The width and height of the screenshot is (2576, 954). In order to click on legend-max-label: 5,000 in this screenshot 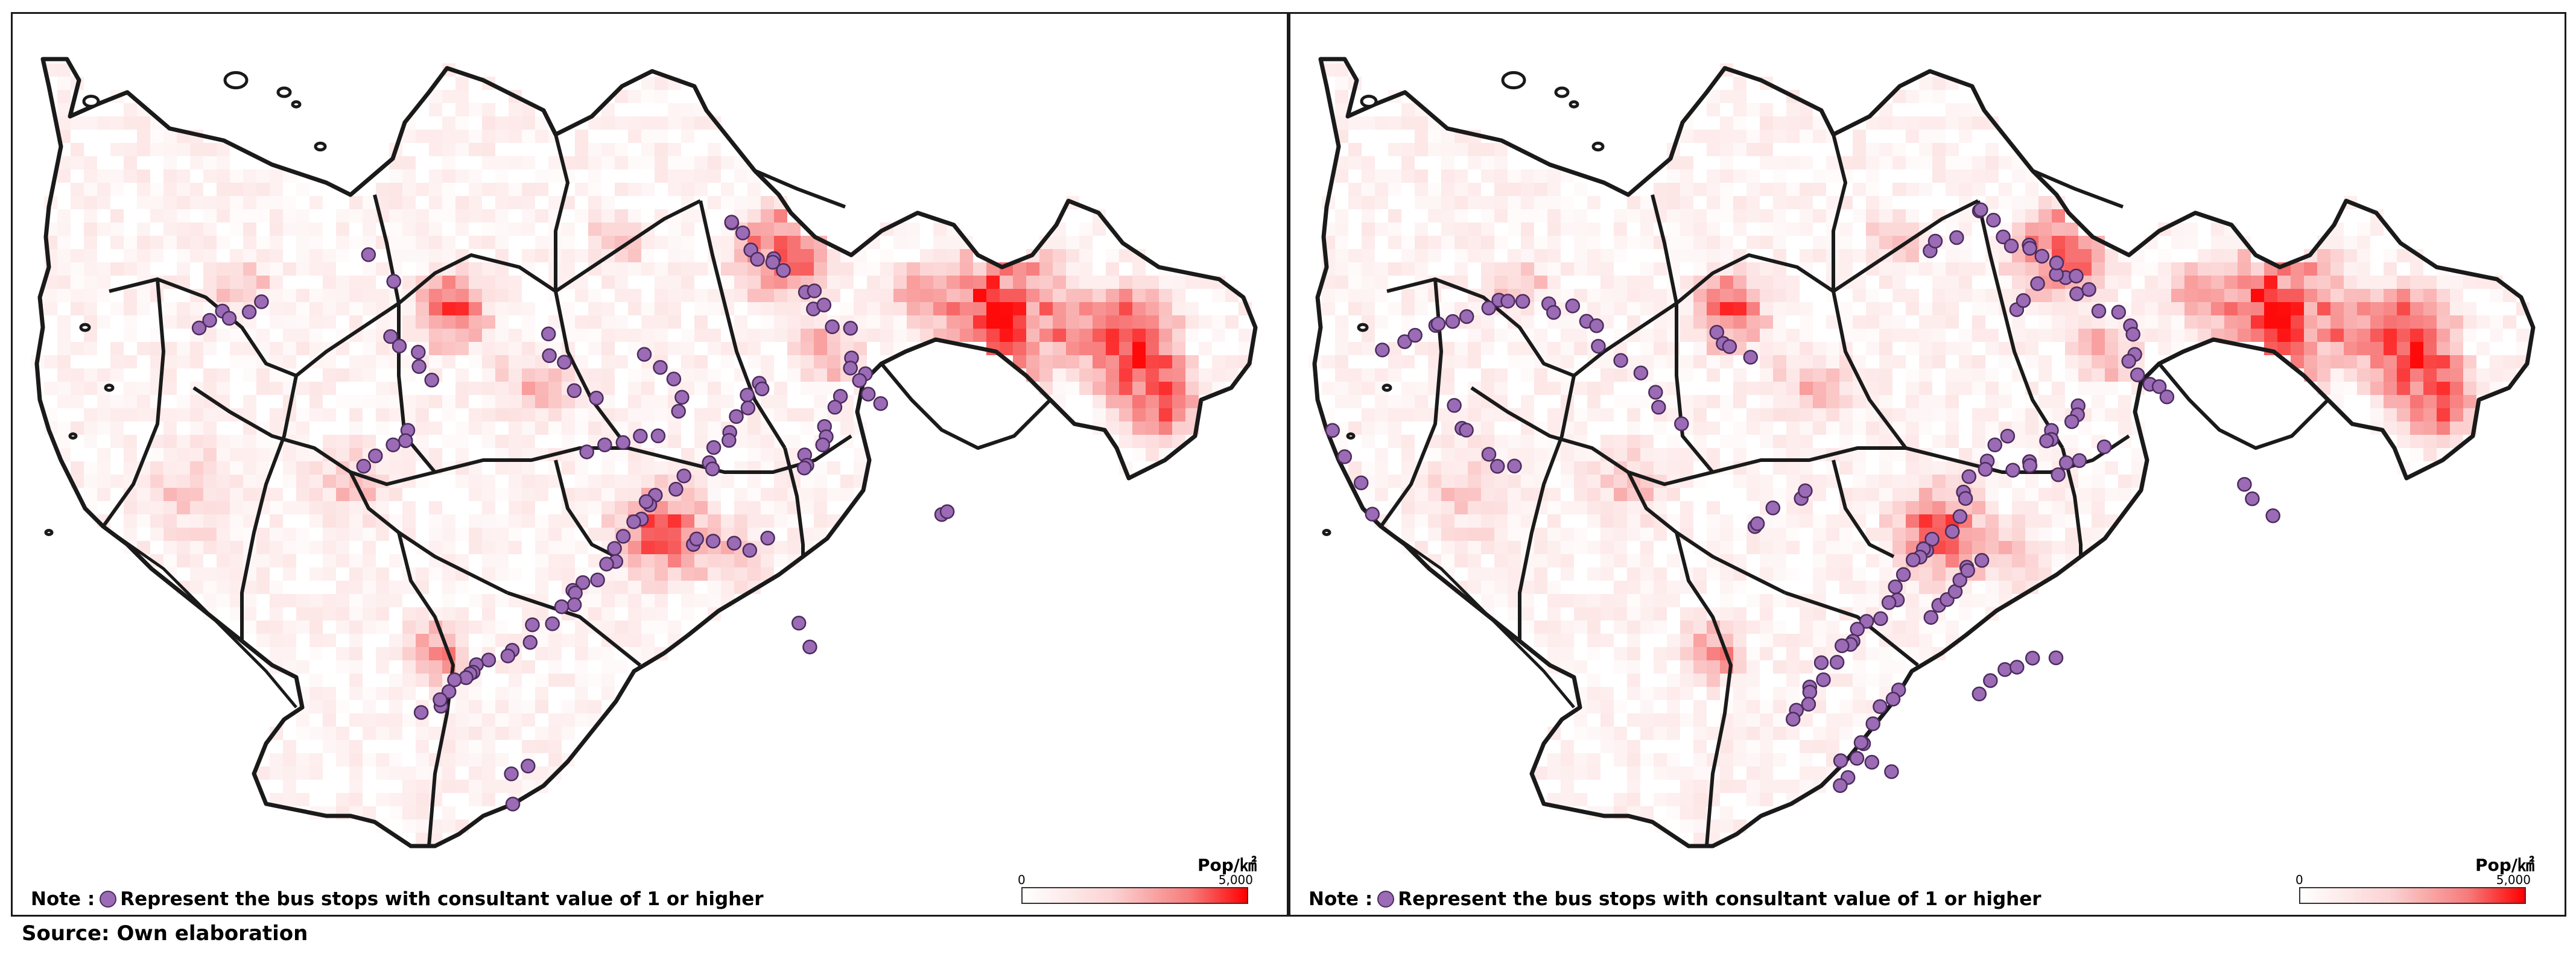, I will do `click(2513, 880)`.